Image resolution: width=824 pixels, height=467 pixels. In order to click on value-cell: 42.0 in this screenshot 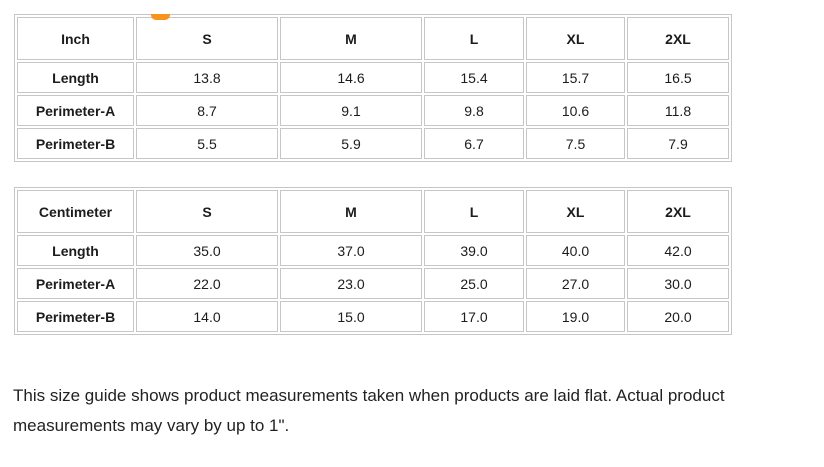, I will do `click(678, 250)`.